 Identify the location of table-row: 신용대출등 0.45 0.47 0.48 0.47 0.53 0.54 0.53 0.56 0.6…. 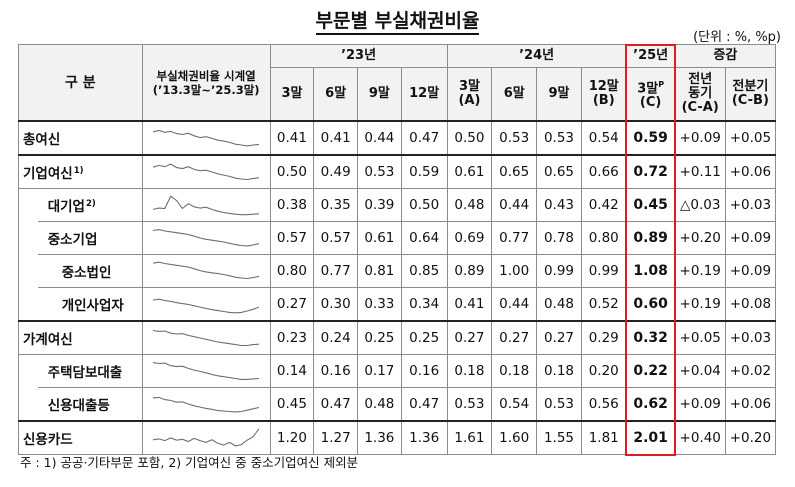
(397, 404).